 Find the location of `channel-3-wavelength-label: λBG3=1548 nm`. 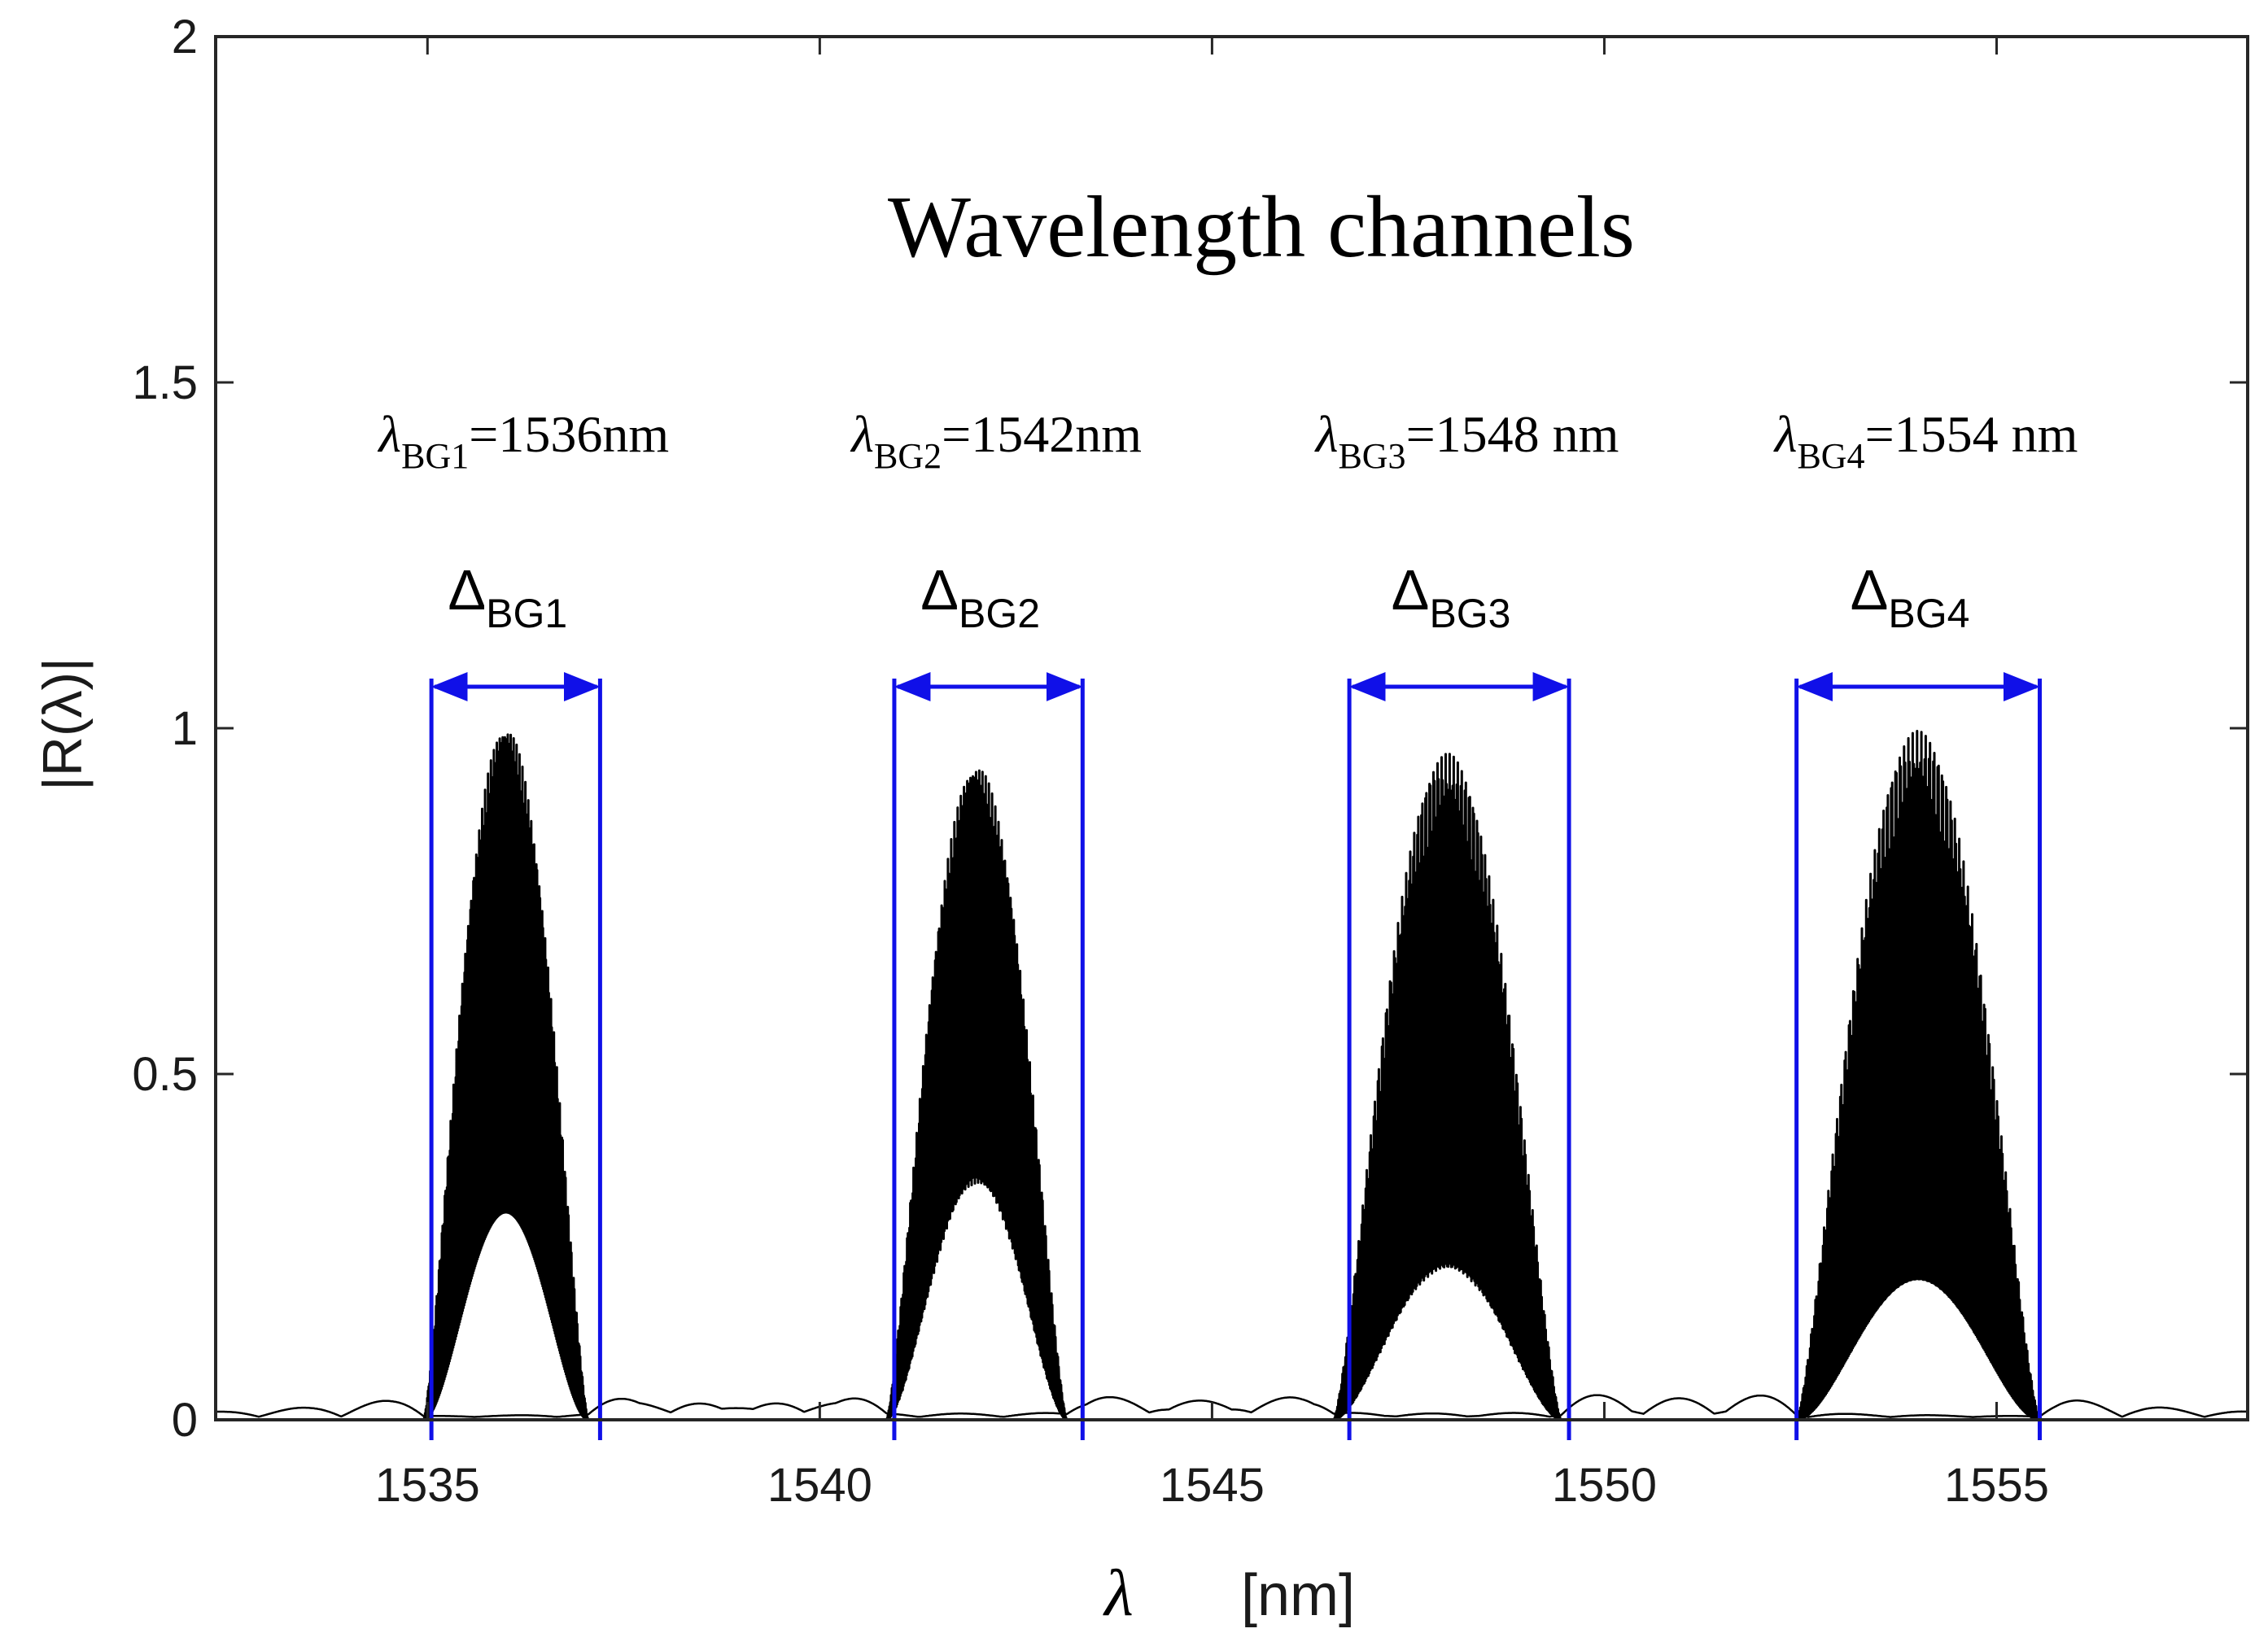

channel-3-wavelength-label: λBG3=1548 nm is located at coordinates (1466, 440).